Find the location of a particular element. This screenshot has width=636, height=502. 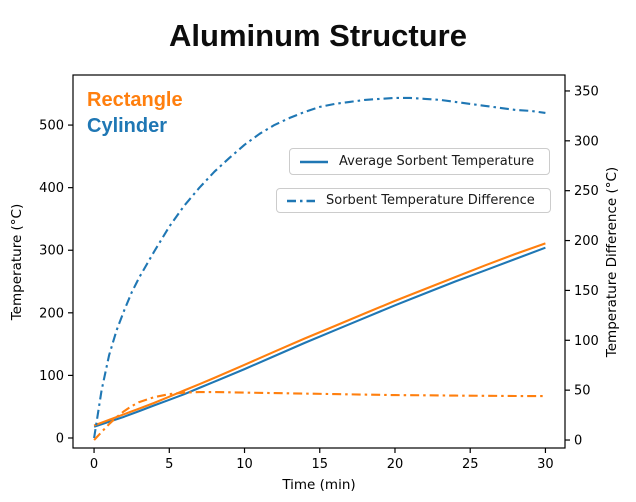

x-tick-label: 30 is located at coordinates (545, 464).